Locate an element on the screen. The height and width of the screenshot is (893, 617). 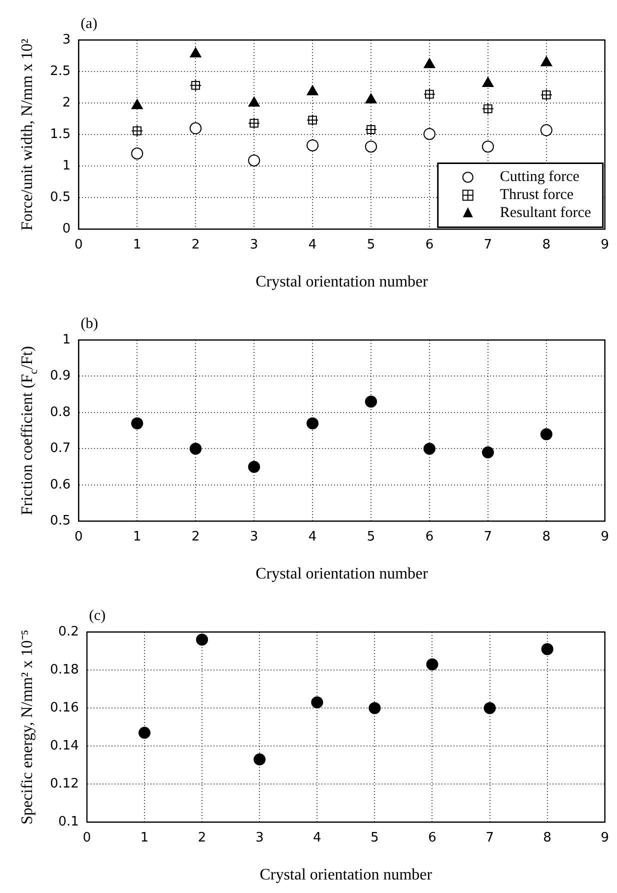
y-tick-label: 2.5 is located at coordinates (60, 71).